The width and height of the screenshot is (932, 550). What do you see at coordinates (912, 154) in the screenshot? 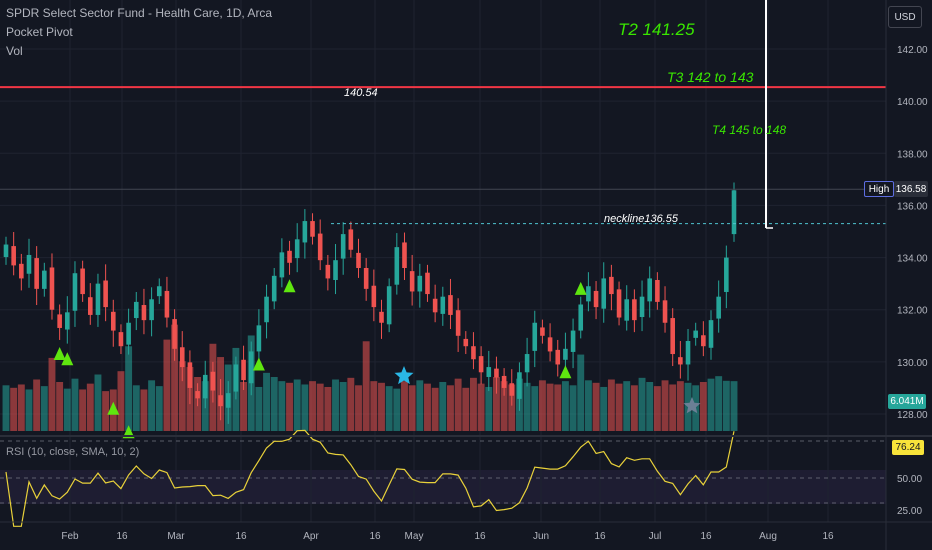
I see `y-tick-label: 138.00` at bounding box center [912, 154].